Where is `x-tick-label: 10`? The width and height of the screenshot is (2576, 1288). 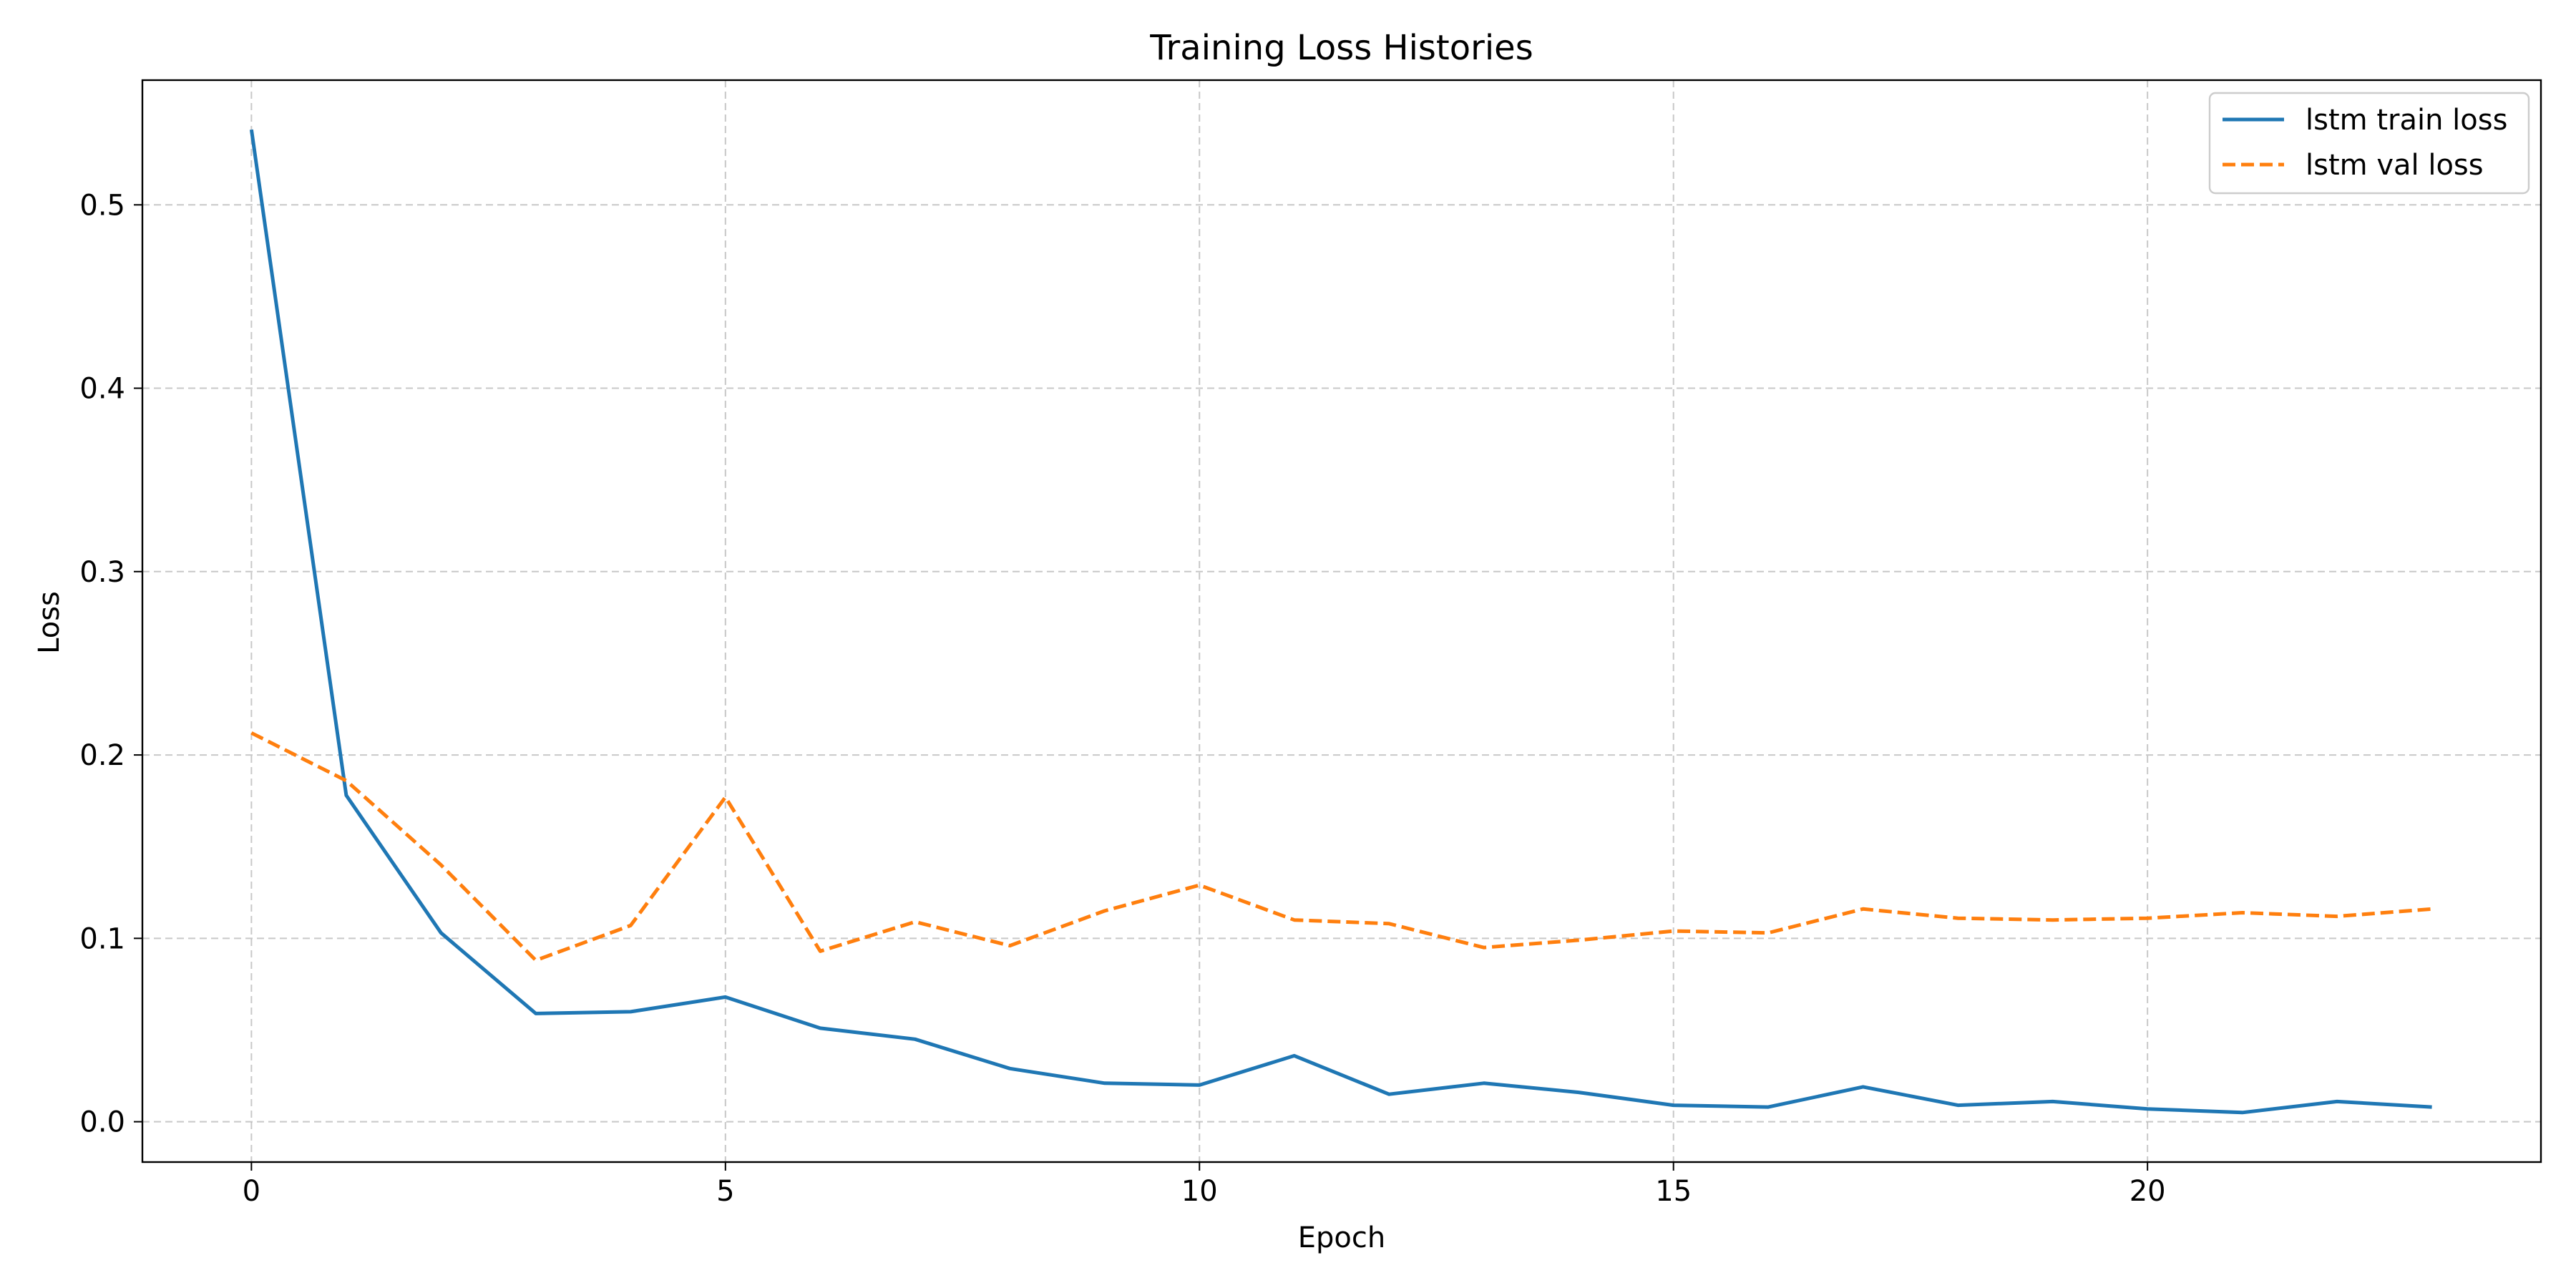 x-tick-label: 10 is located at coordinates (1199, 1191).